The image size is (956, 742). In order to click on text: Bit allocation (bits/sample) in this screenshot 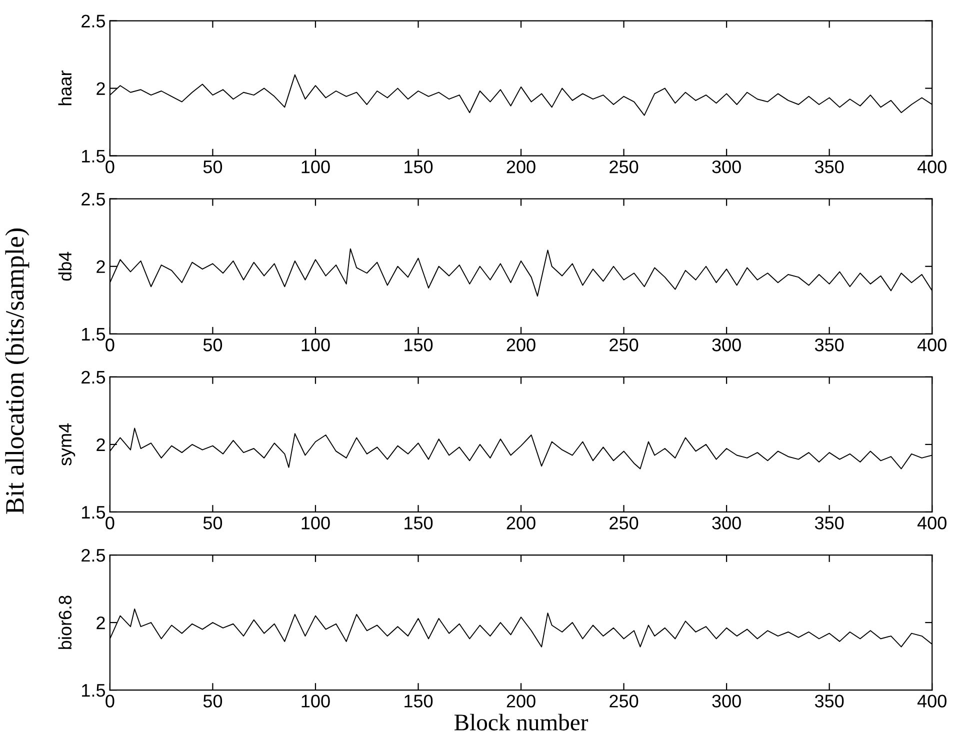, I will do `click(17, 371)`.